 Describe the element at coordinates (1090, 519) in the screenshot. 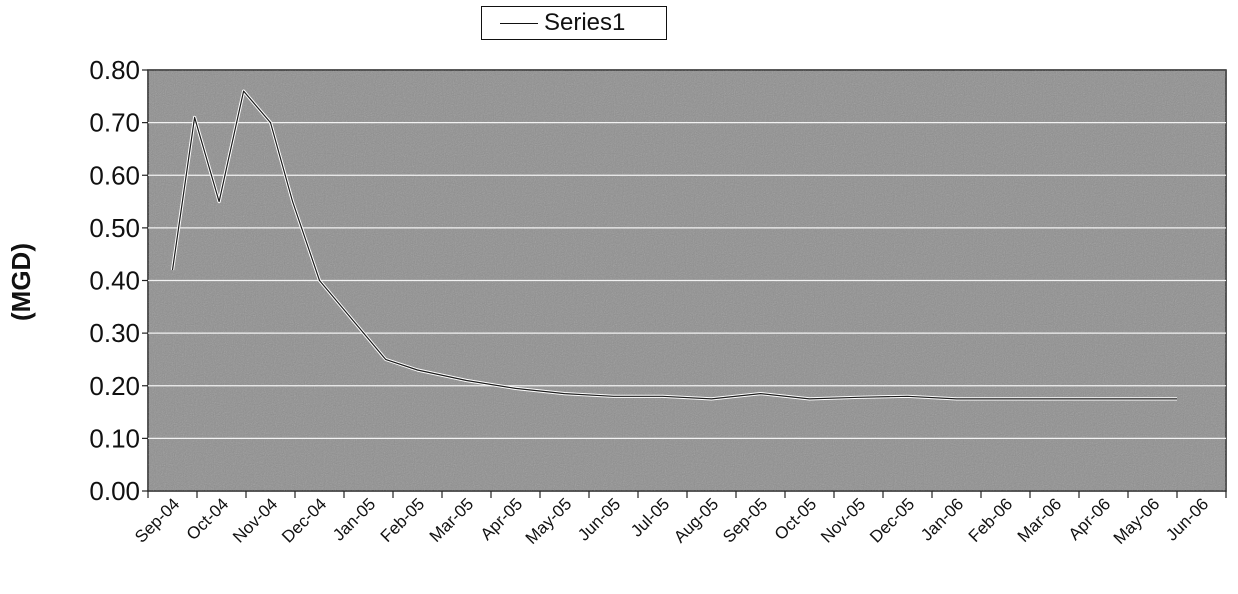

I see `x-tick-label: Apr-06` at that location.